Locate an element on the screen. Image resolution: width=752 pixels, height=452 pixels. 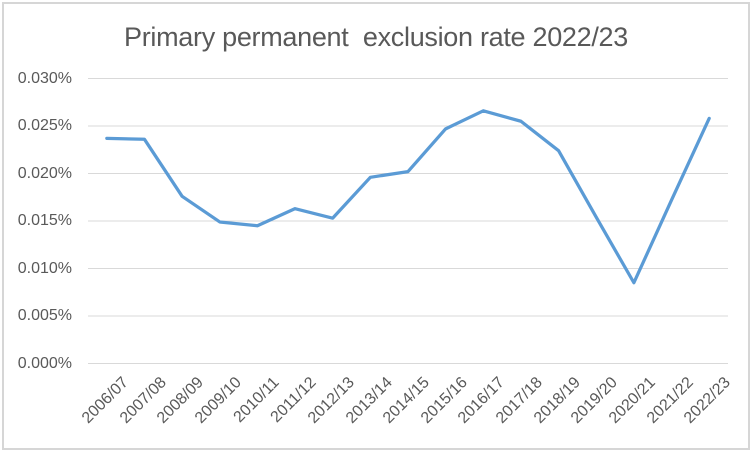
chart-title: Primary permanent exclusion rate 2022/23 is located at coordinates (376, 37).